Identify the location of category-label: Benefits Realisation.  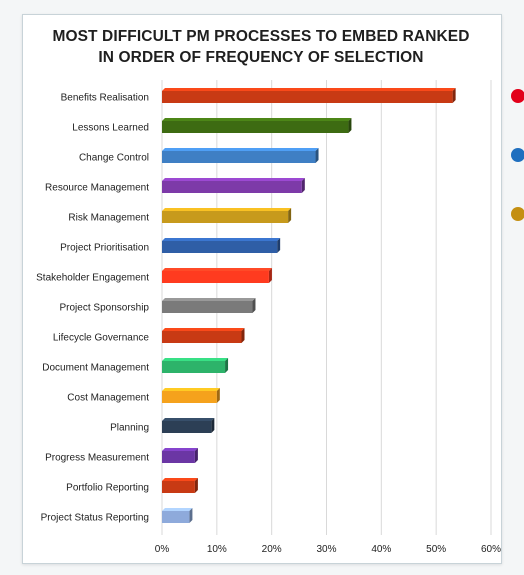
(105, 98).